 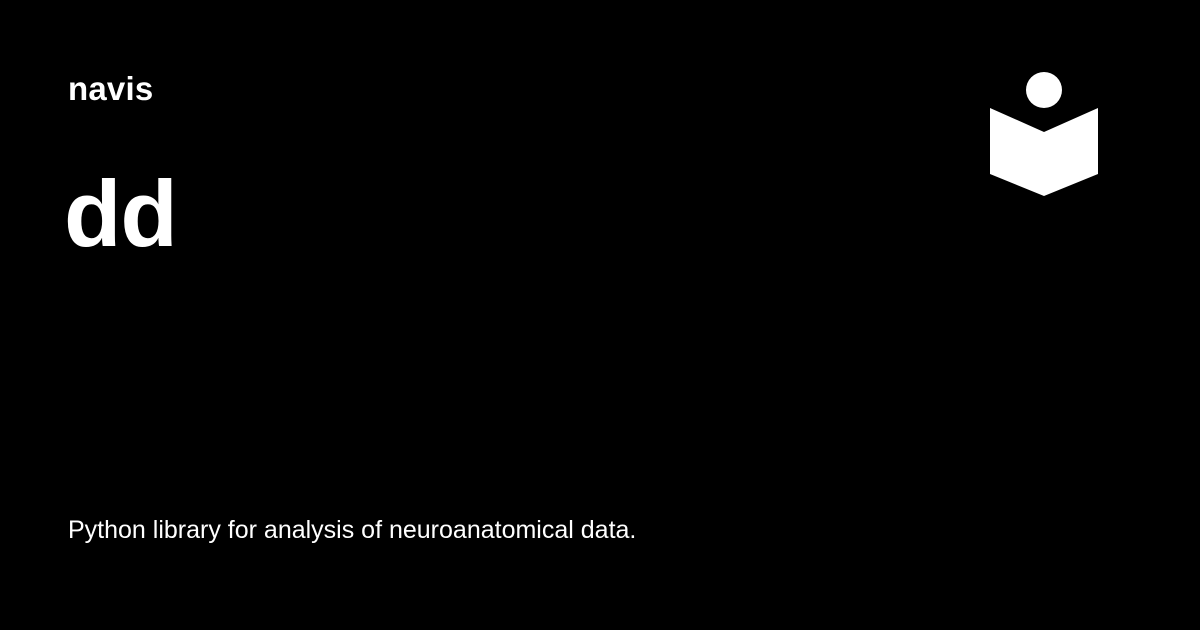 What do you see at coordinates (121, 213) in the screenshot?
I see `page-title: dd` at bounding box center [121, 213].